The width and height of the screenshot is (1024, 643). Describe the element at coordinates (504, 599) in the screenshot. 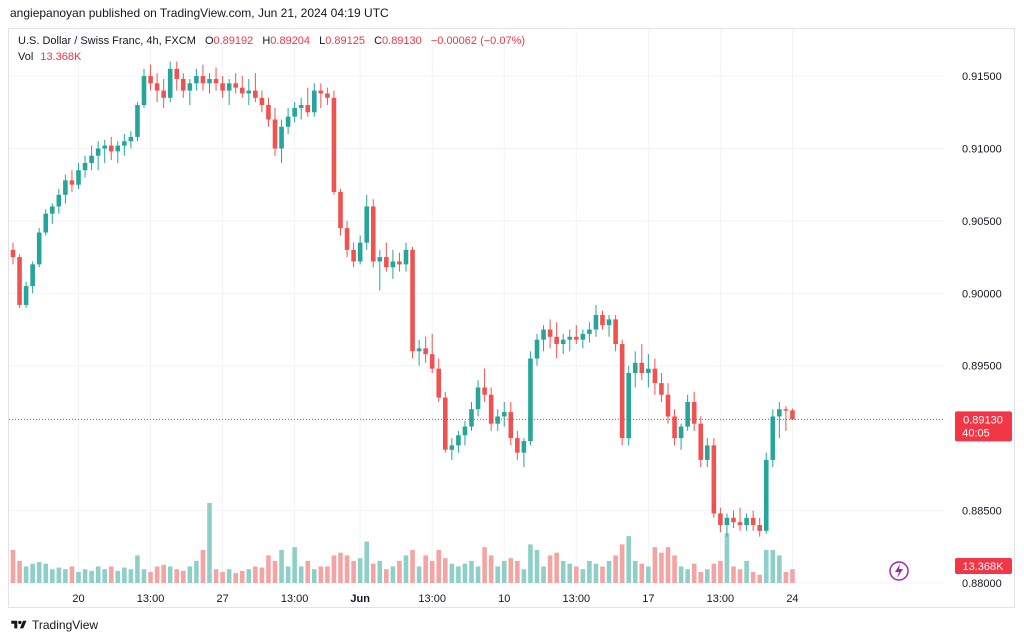

I see `x-tick-label: 10` at that location.